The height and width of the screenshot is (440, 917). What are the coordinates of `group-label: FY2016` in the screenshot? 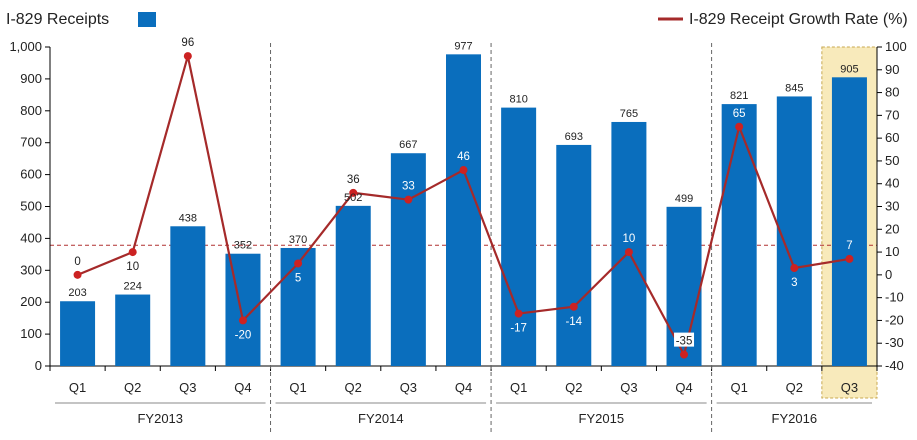 It's located at (795, 418).